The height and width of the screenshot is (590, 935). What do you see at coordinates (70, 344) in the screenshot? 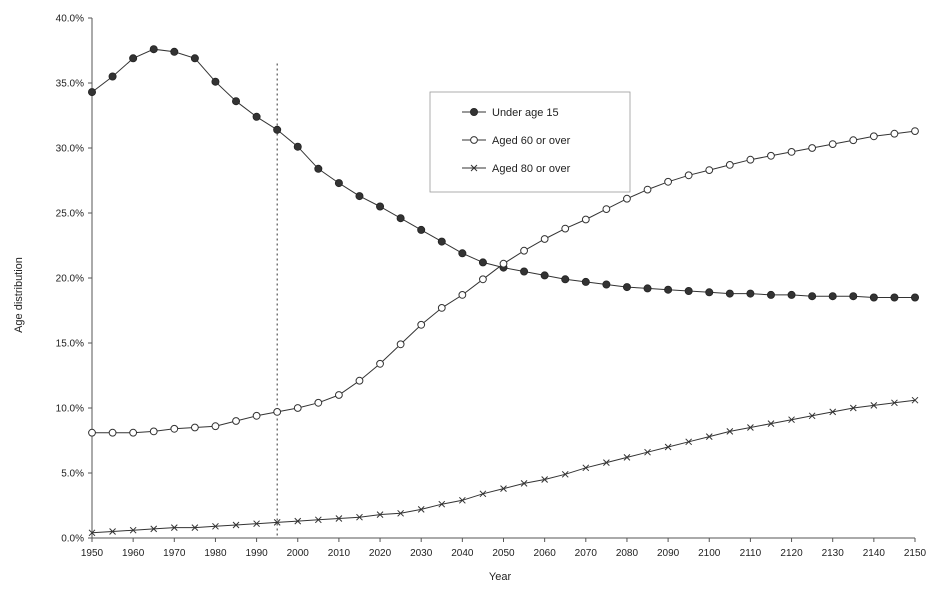
I see `y-tick-label: 15.0%` at bounding box center [70, 344].